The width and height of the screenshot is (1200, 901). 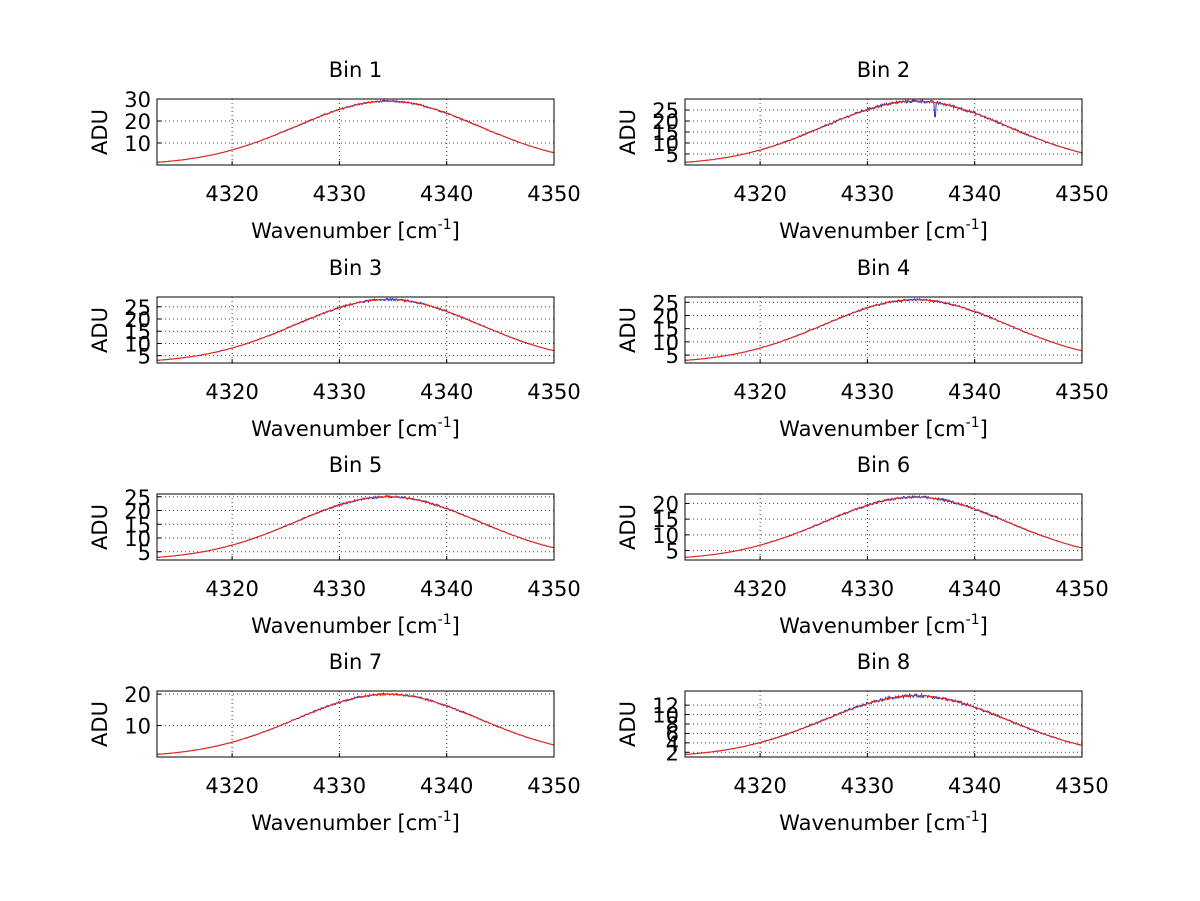 What do you see at coordinates (356, 662) in the screenshot?
I see `subplot-title: Bin 7` at bounding box center [356, 662].